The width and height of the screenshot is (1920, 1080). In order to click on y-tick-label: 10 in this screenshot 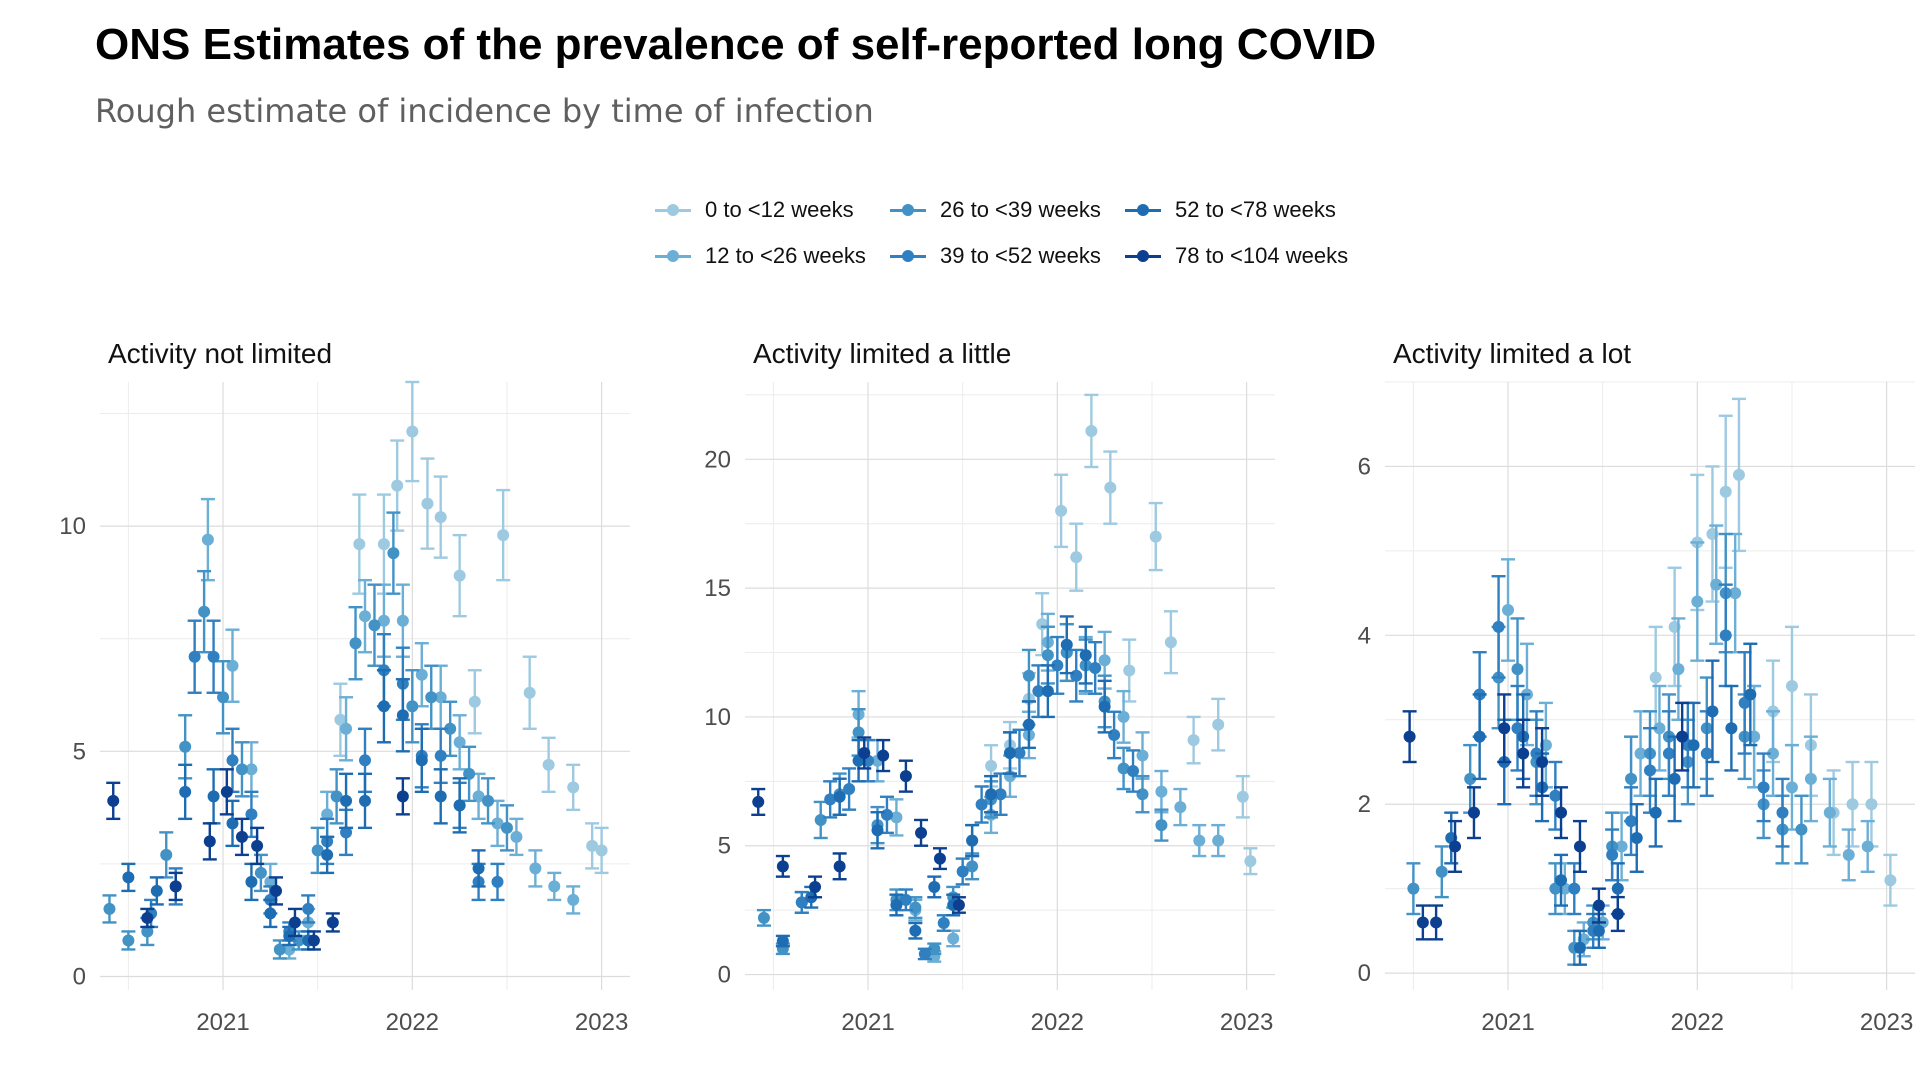, I will do `click(717, 717)`.